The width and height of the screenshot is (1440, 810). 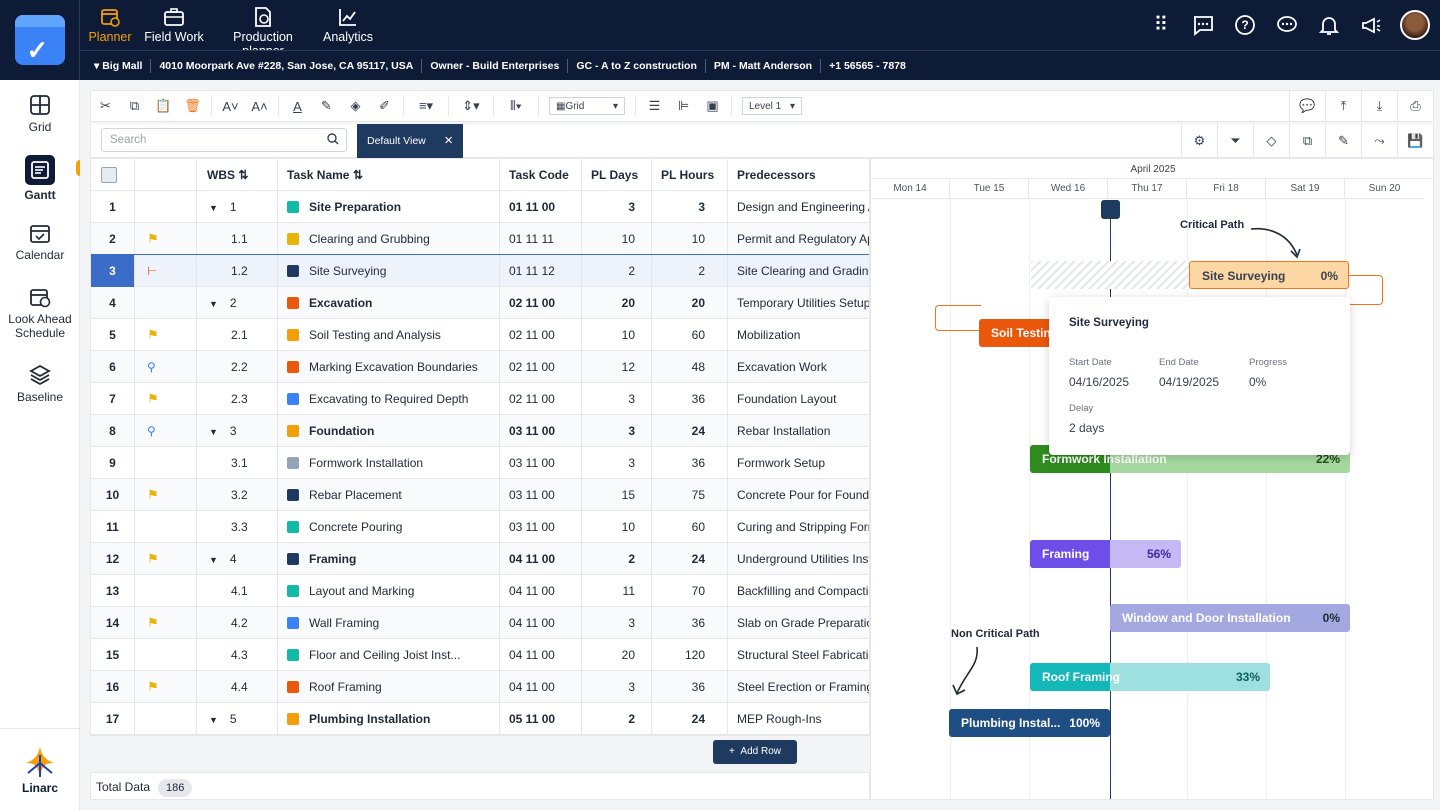 What do you see at coordinates (40, 242) in the screenshot?
I see `sidebar-item-calendar: Calendar` at bounding box center [40, 242].